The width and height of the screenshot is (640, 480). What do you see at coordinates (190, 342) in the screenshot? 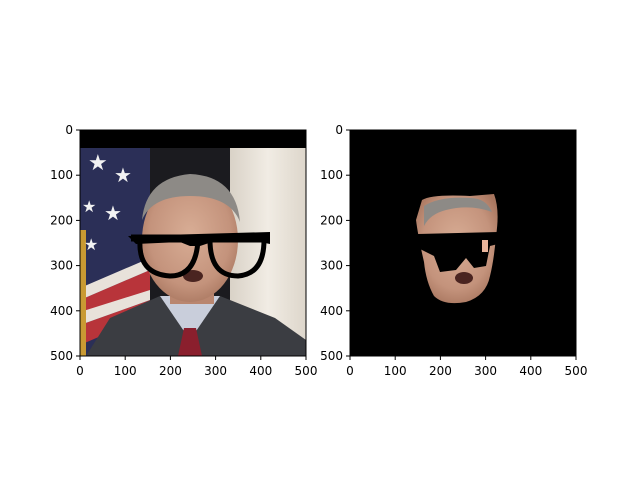
I see `tie` at bounding box center [190, 342].